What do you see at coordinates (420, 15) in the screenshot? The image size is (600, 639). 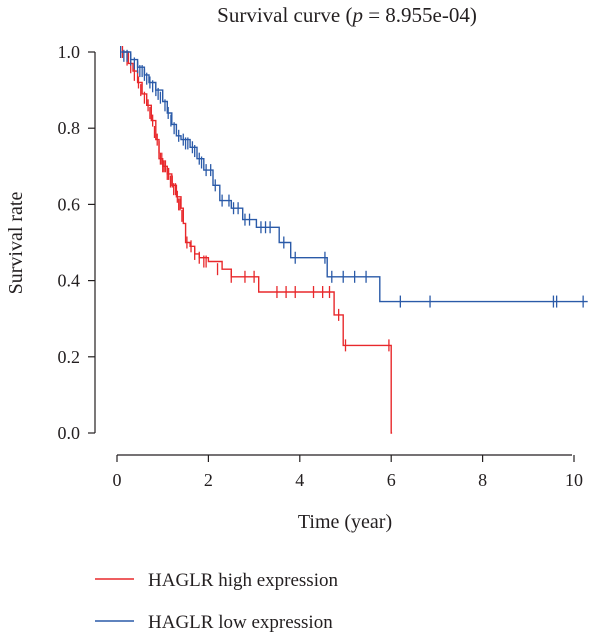 I see `chart-title-suffix: = 8.955e-04)` at bounding box center [420, 15].